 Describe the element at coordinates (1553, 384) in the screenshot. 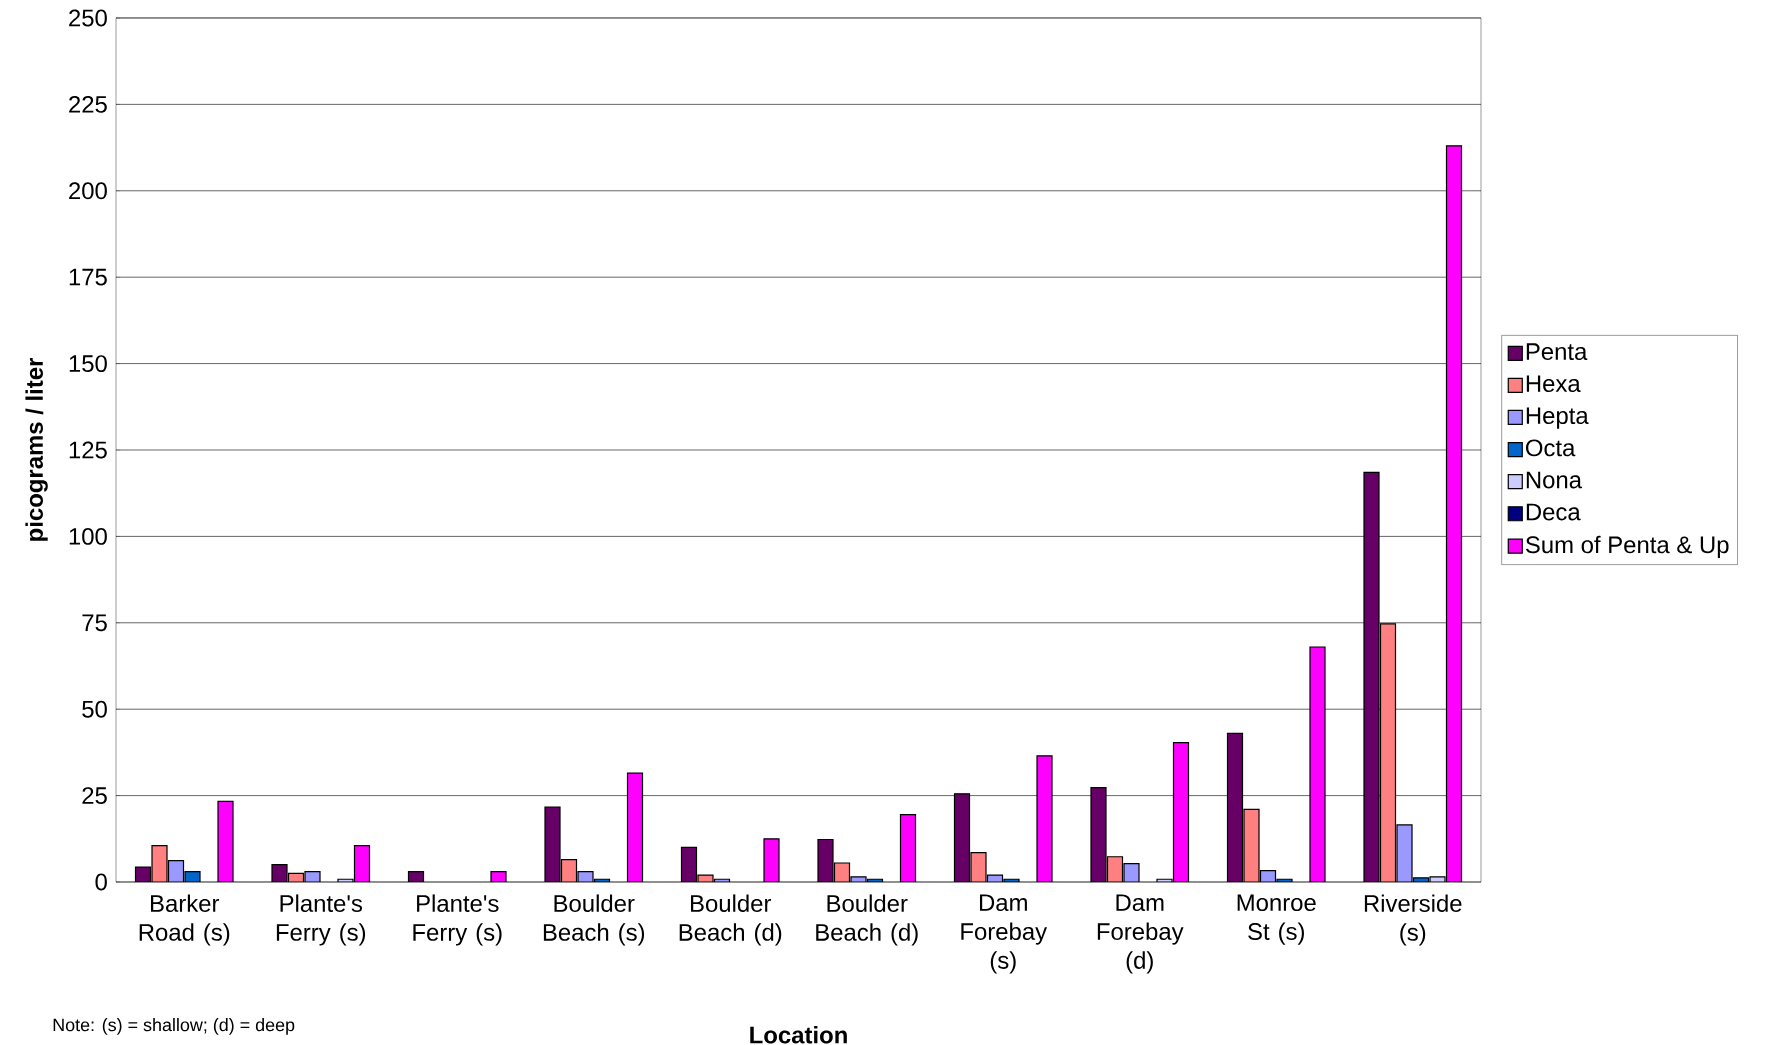

I see `legend-label: Hexa` at that location.